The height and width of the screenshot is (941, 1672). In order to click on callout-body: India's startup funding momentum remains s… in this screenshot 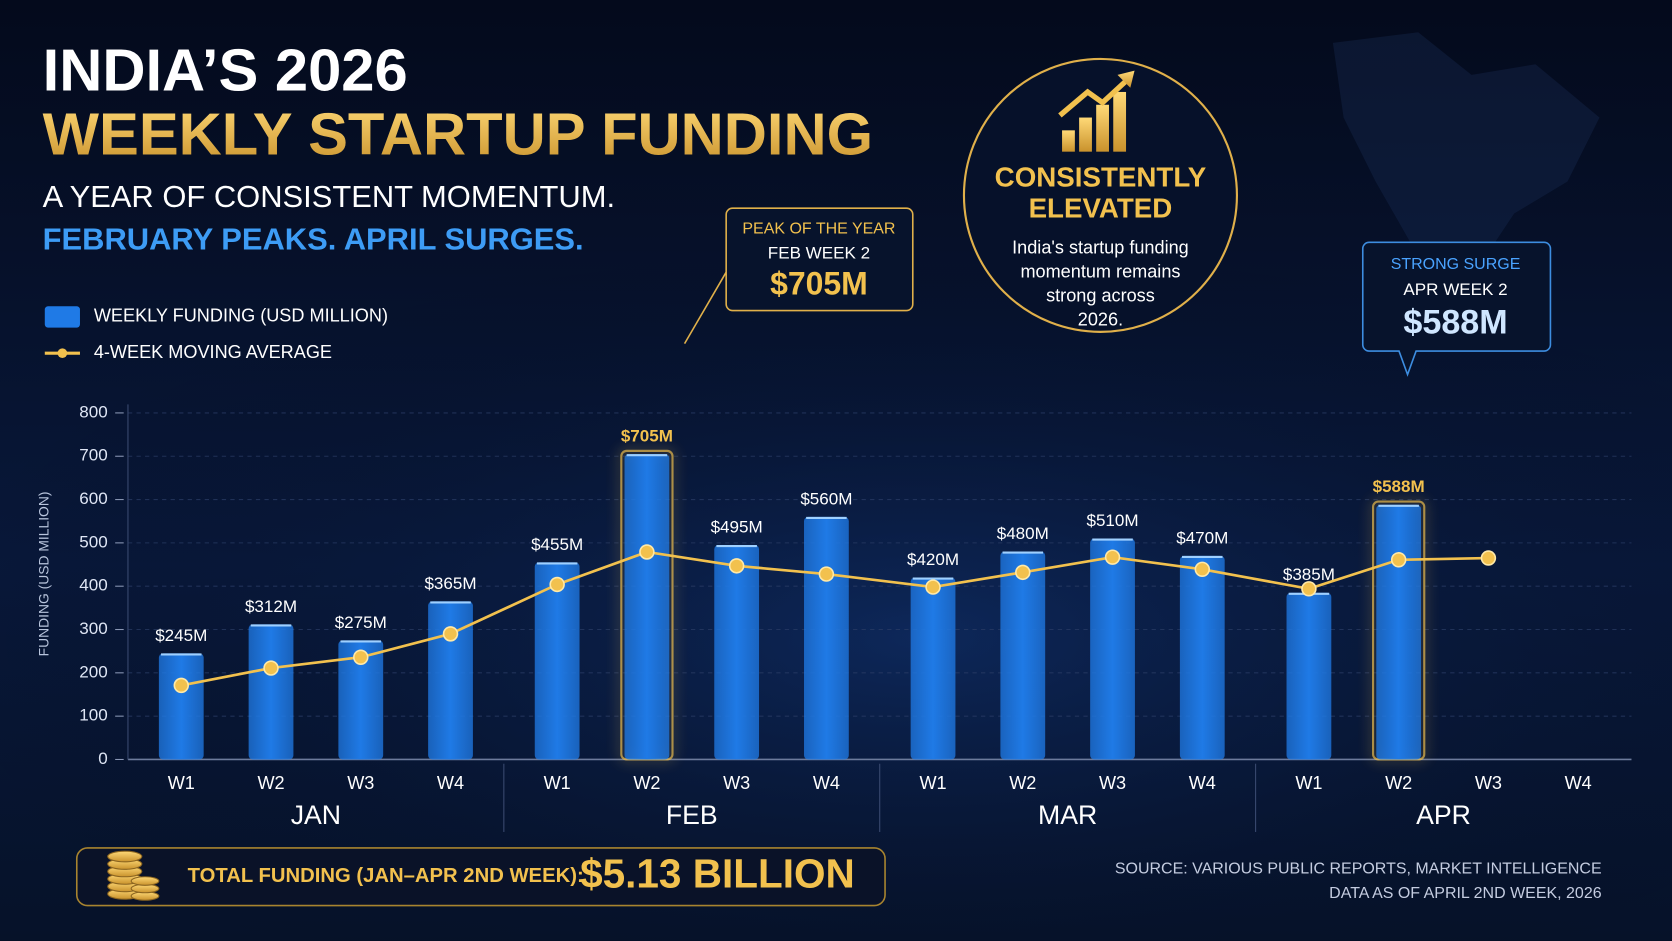, I will do `click(1100, 283)`.